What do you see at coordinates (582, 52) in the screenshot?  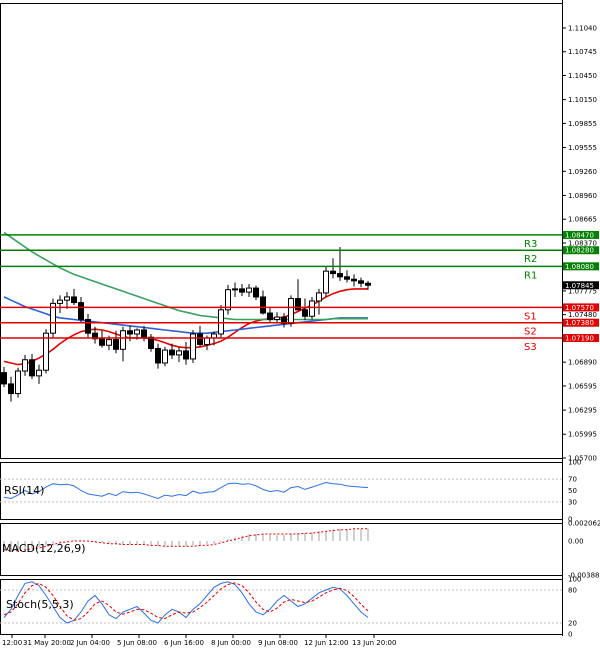 I see `price-tick-label: 1.10745` at bounding box center [582, 52].